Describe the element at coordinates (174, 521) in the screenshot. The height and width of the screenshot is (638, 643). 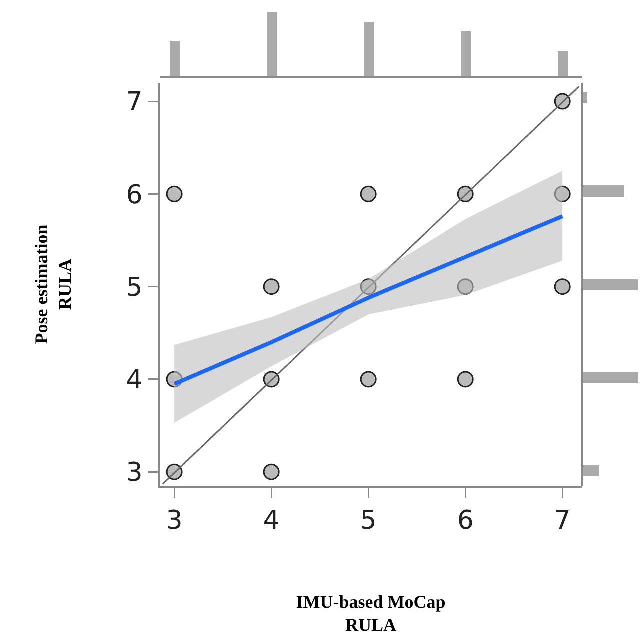
I see `x-tick-label: 3` at that location.